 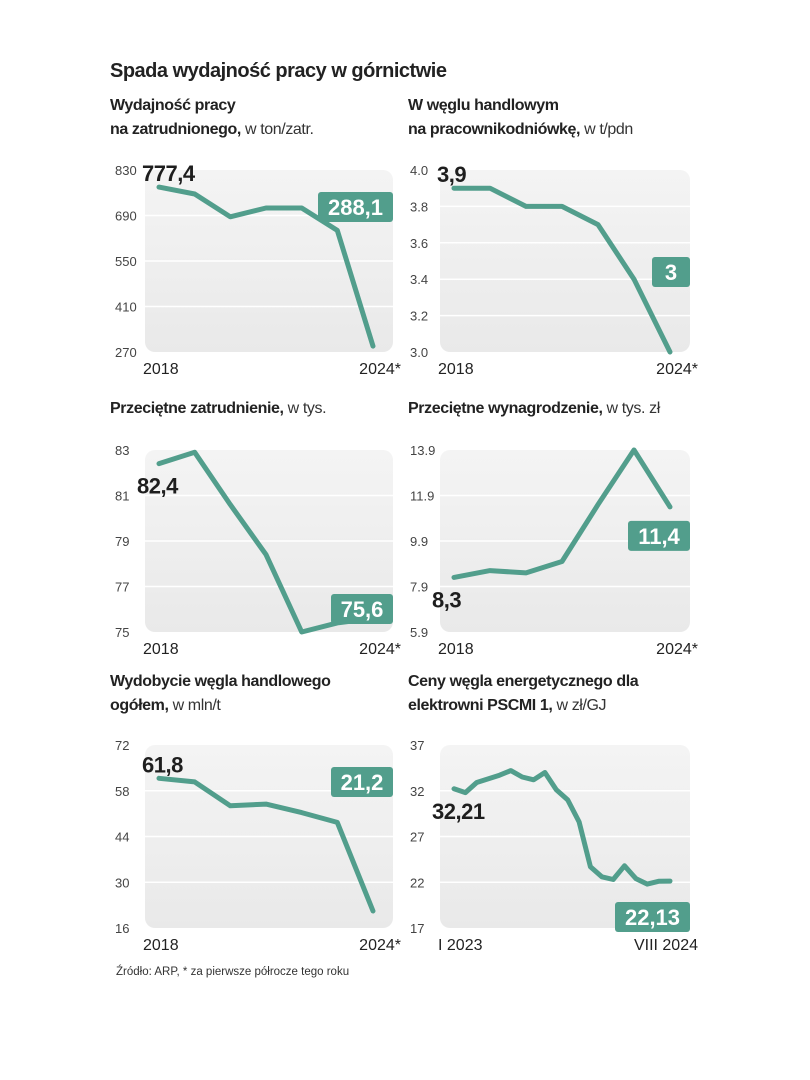 I want to click on start-value-label: 82,4, so click(x=158, y=486).